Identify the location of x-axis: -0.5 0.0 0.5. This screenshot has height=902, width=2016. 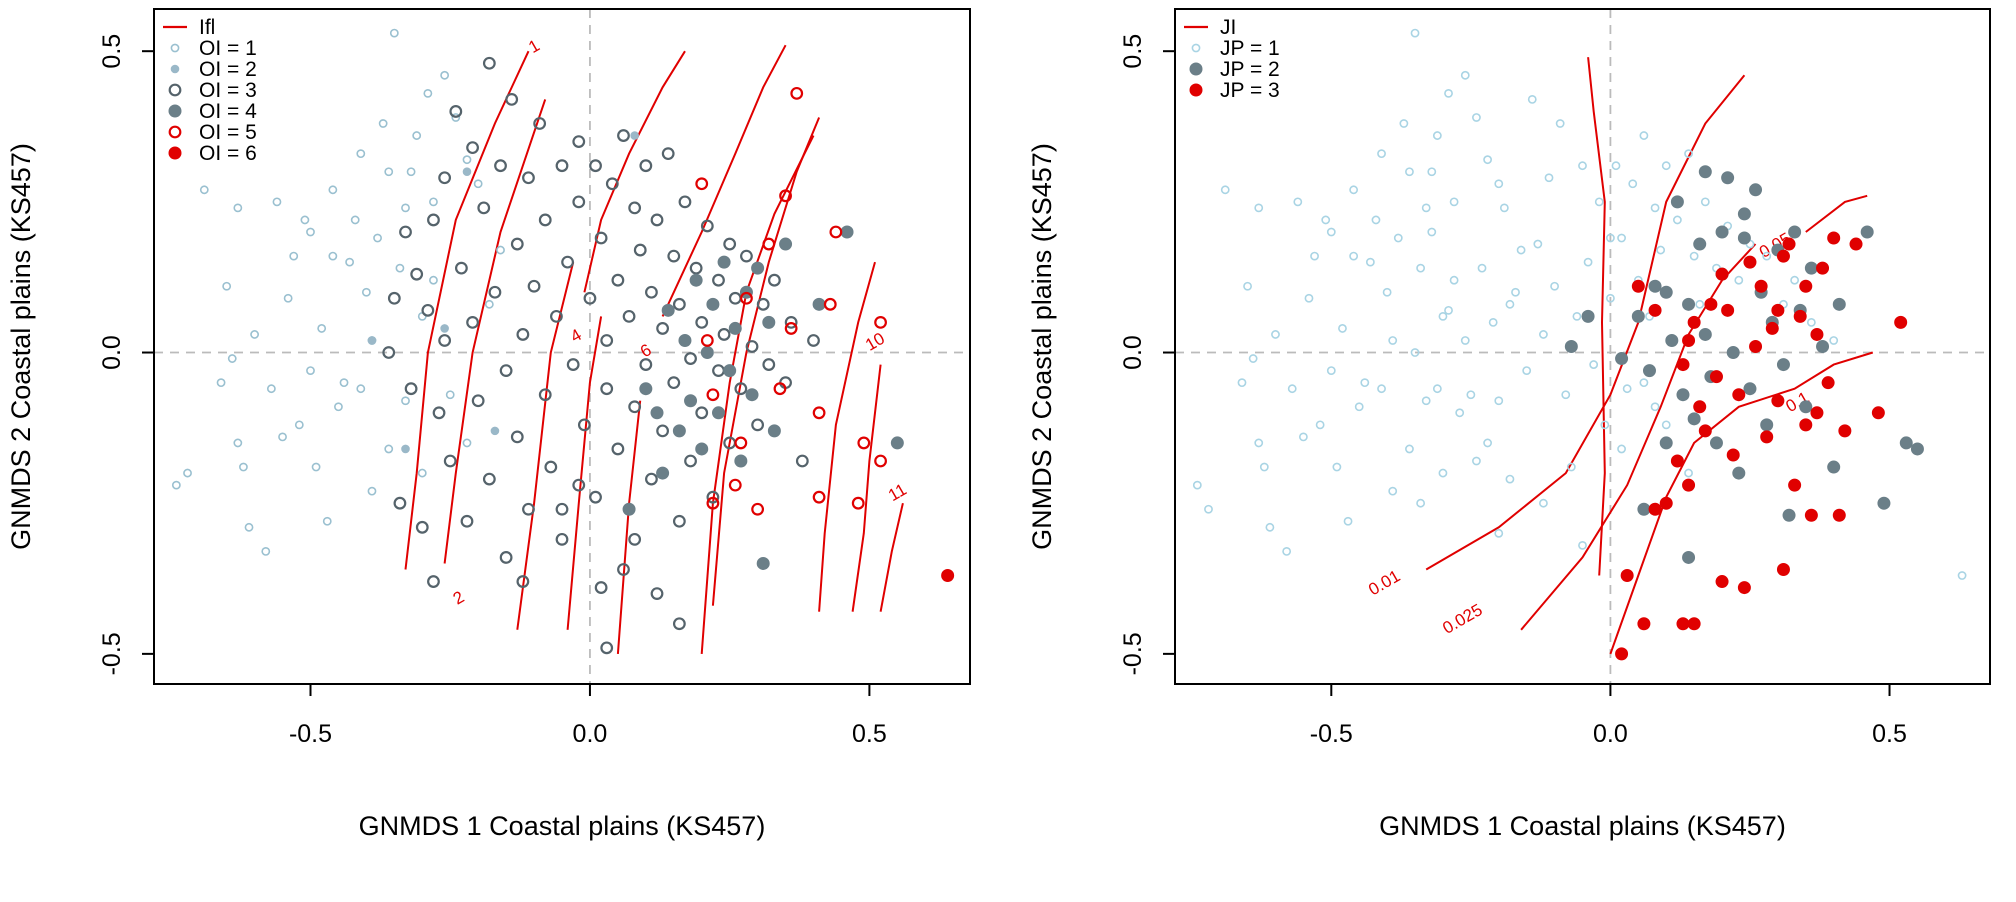
(588, 716).